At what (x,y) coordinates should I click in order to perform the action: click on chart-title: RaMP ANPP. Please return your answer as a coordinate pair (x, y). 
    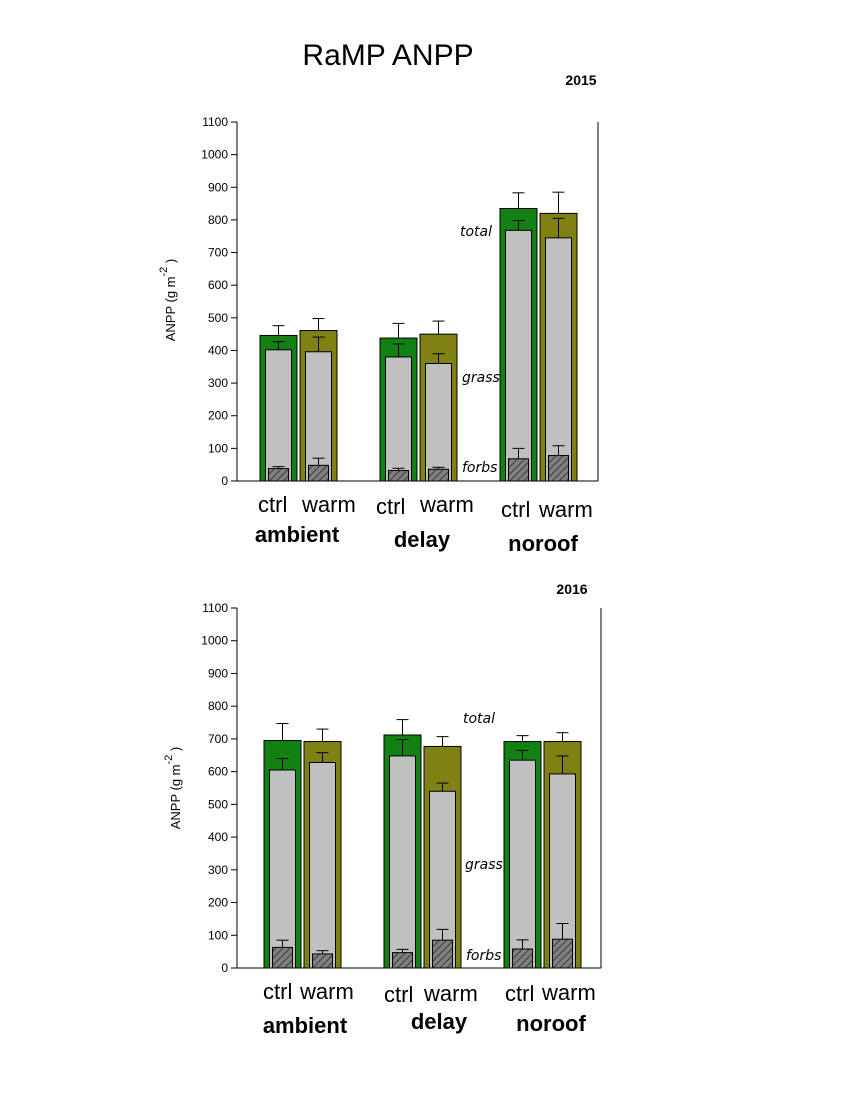
    Looking at the image, I should click on (387, 55).